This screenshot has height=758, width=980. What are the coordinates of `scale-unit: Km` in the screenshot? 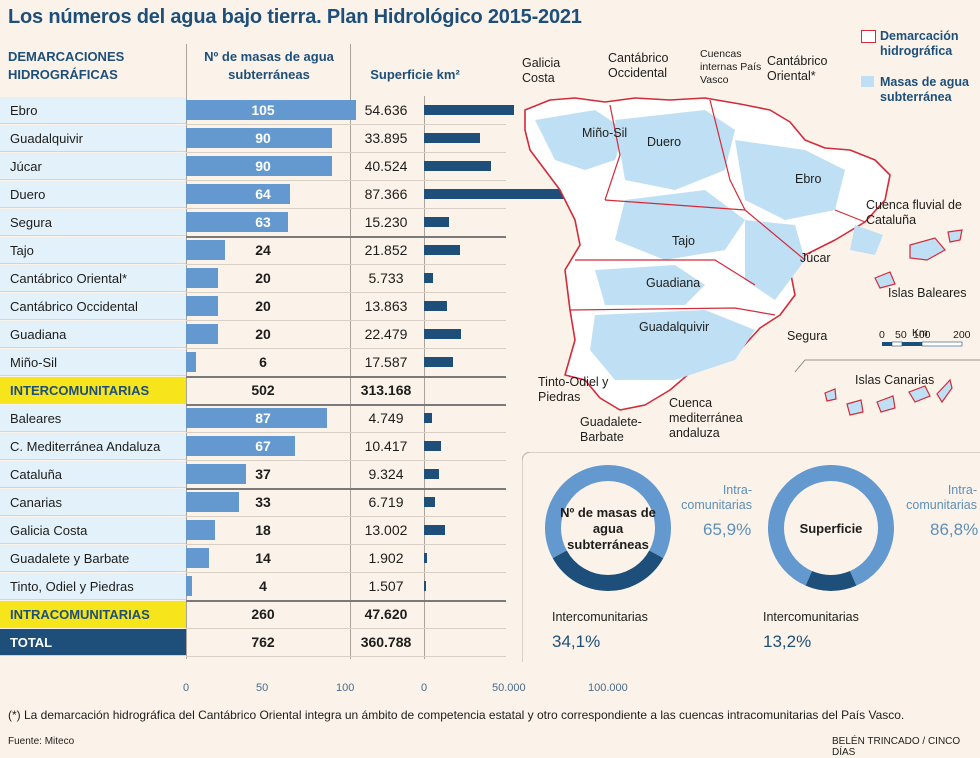 It's located at (920, 333).